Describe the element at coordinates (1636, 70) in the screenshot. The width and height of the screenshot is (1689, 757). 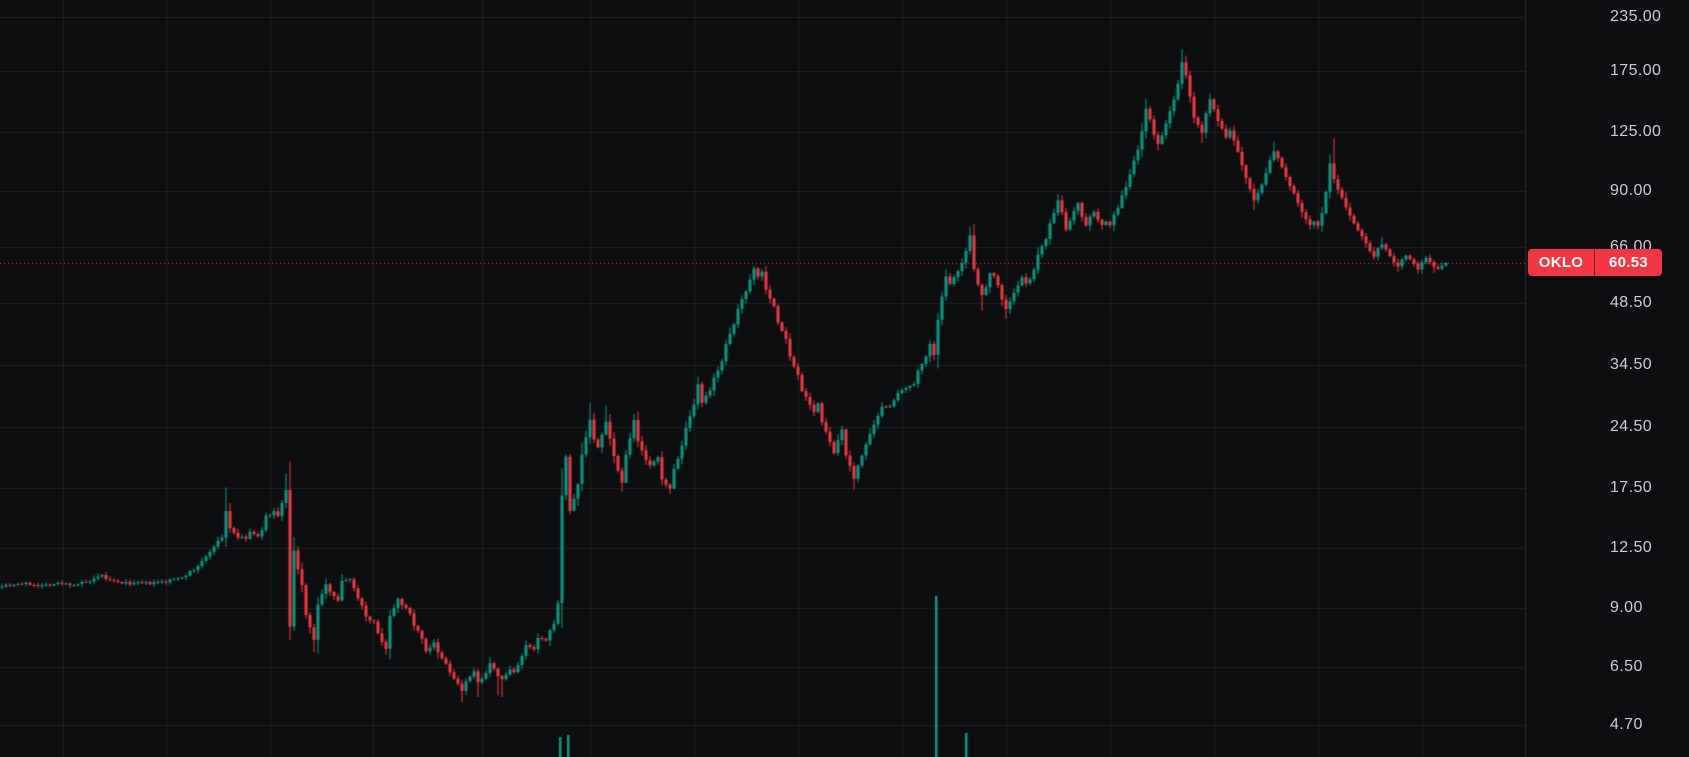
I see `price-tick-label: 175.00` at that location.